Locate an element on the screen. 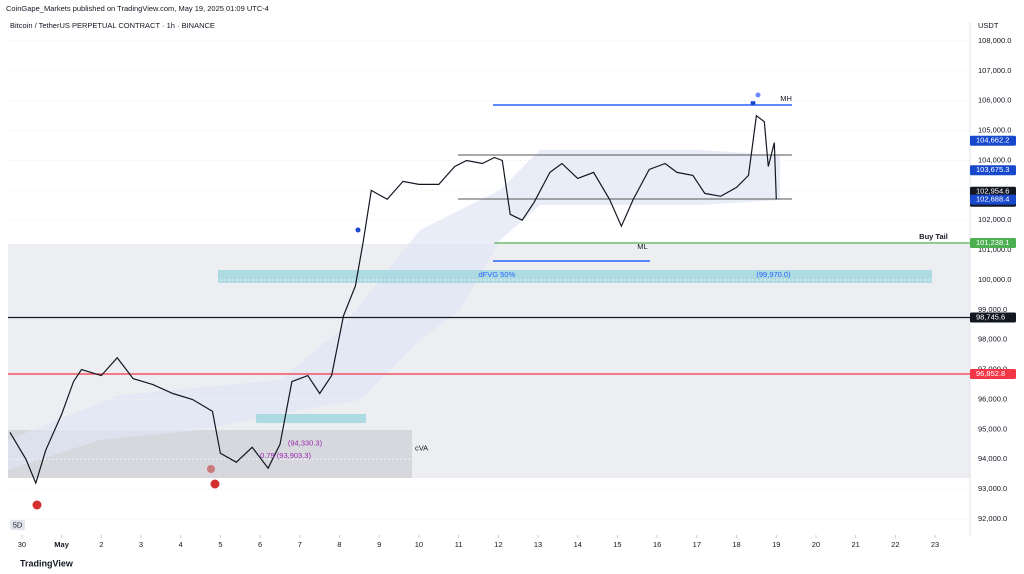 Image resolution: width=1024 pixels, height=574 pixels. x-tick-label: 22 is located at coordinates (895, 544).